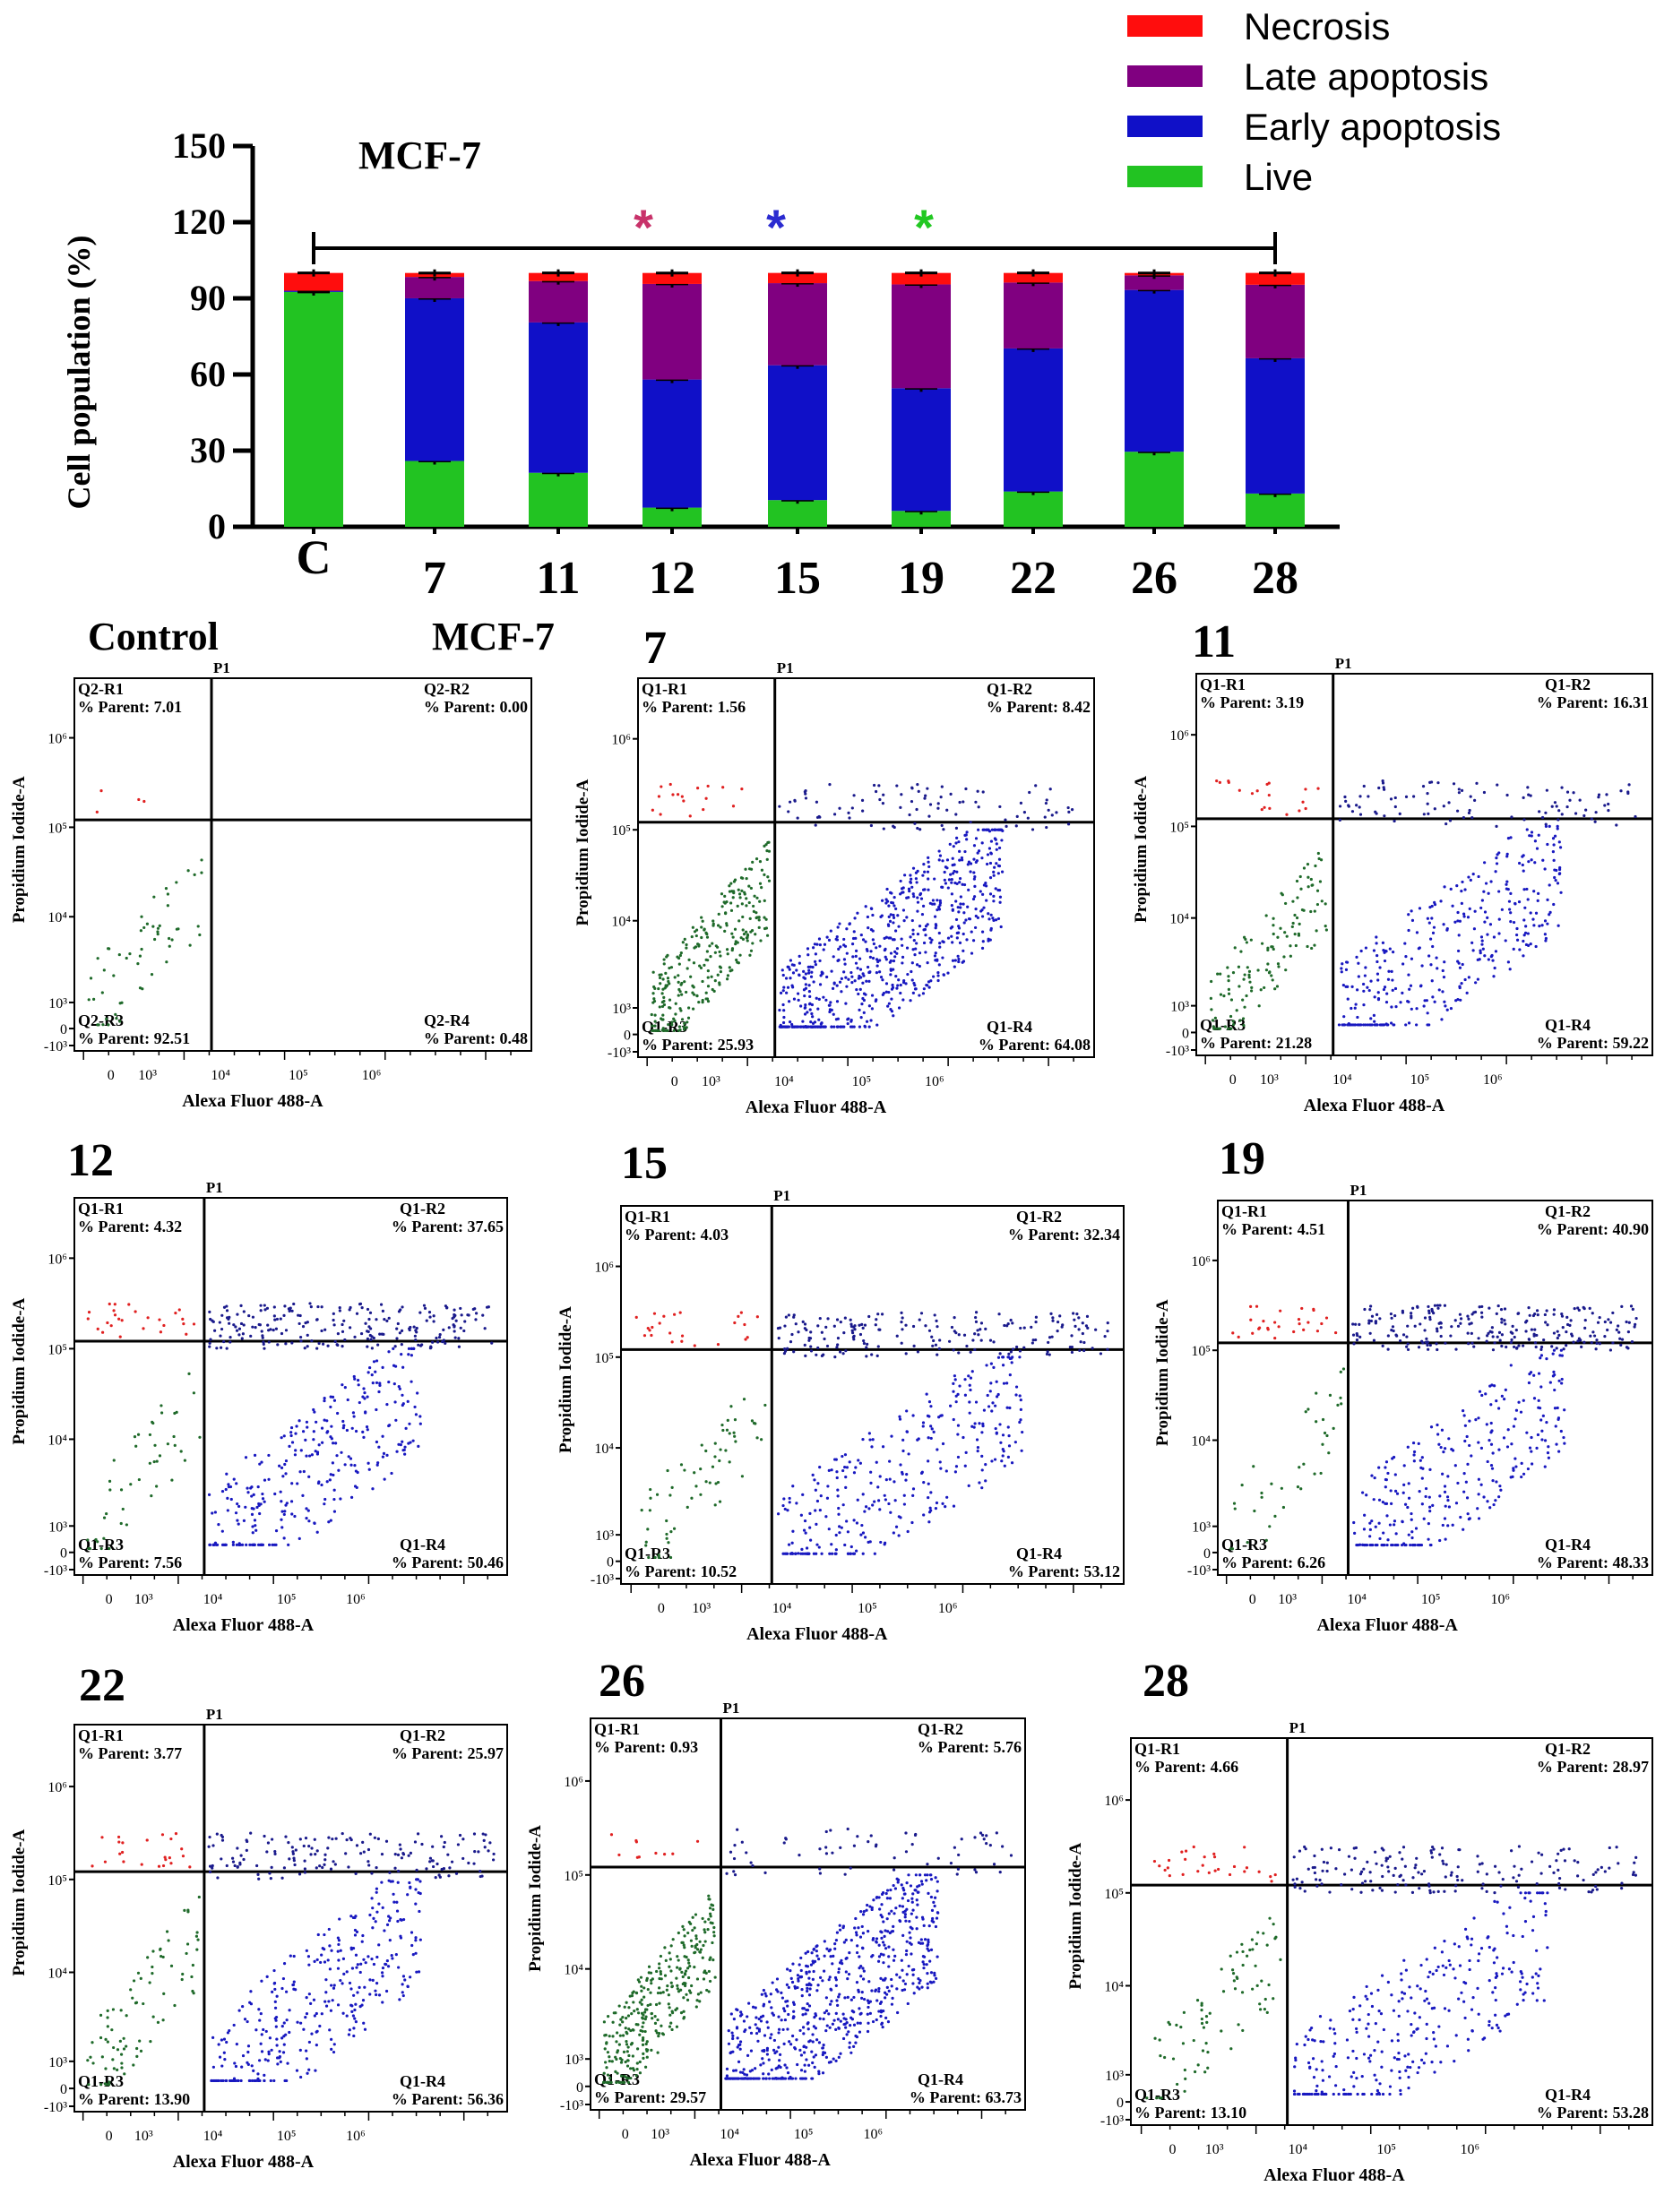 This screenshot has height=2212, width=1673. What do you see at coordinates (677, 1235) in the screenshot?
I see `quadrant-percent: % Parent: 4.03` at bounding box center [677, 1235].